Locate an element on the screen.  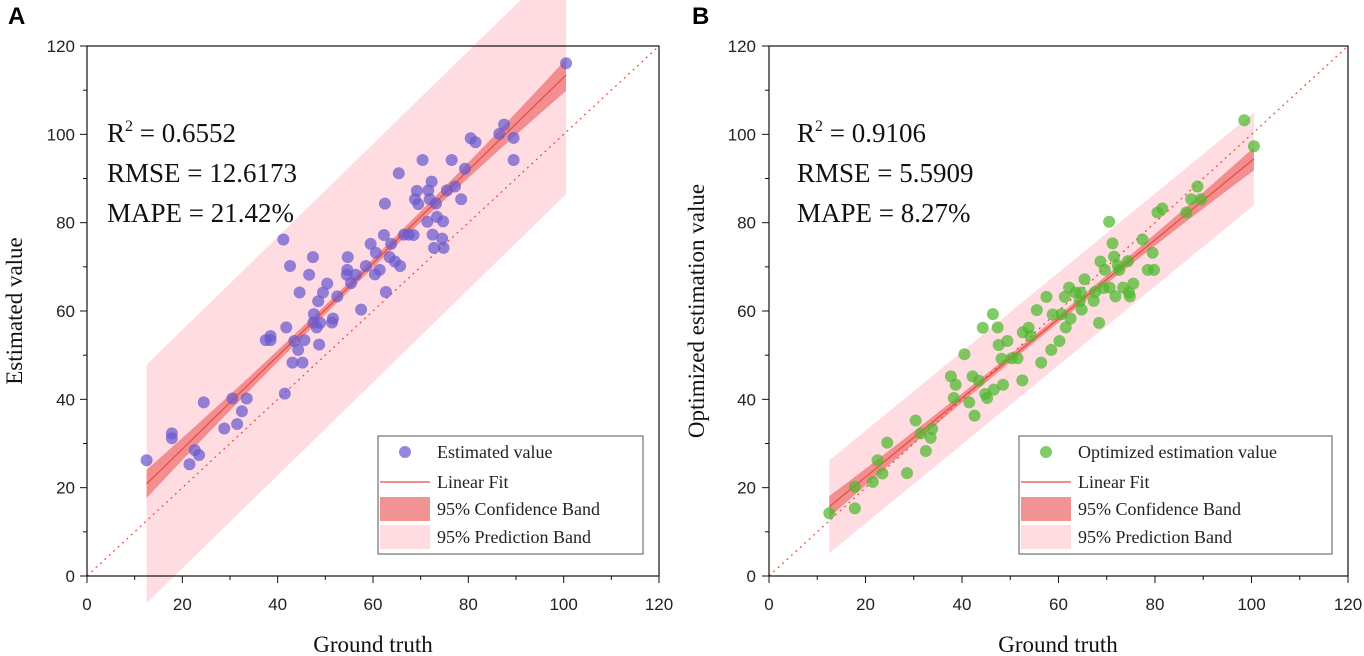
panel-a-x-tick-label: 60 is located at coordinates (373, 604).